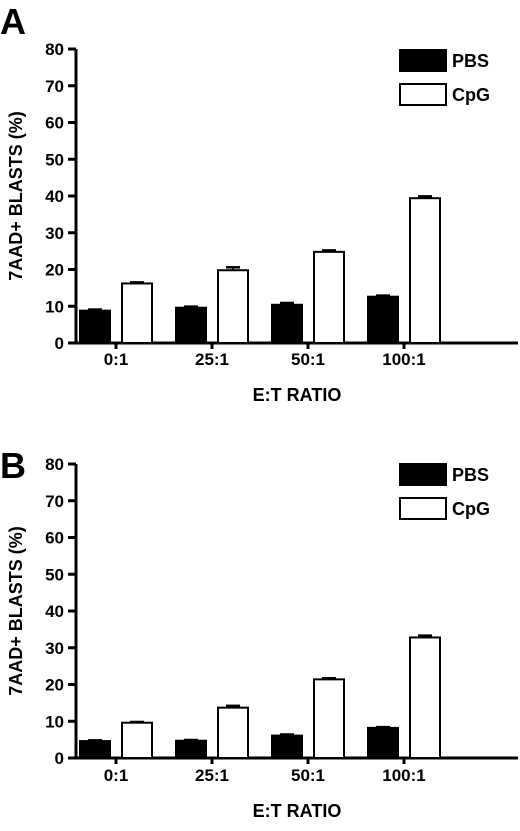 The width and height of the screenshot is (520, 831). Describe the element at coordinates (13, 21) in the screenshot. I see `panel-letter: A` at that location.